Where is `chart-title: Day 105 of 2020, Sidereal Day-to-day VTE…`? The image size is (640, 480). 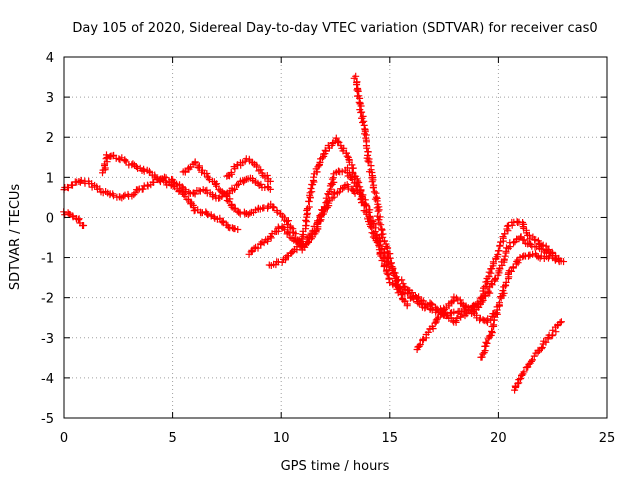 chart-title: Day 105 of 2020, Sidereal Day-to-day VTE… is located at coordinates (334, 28).